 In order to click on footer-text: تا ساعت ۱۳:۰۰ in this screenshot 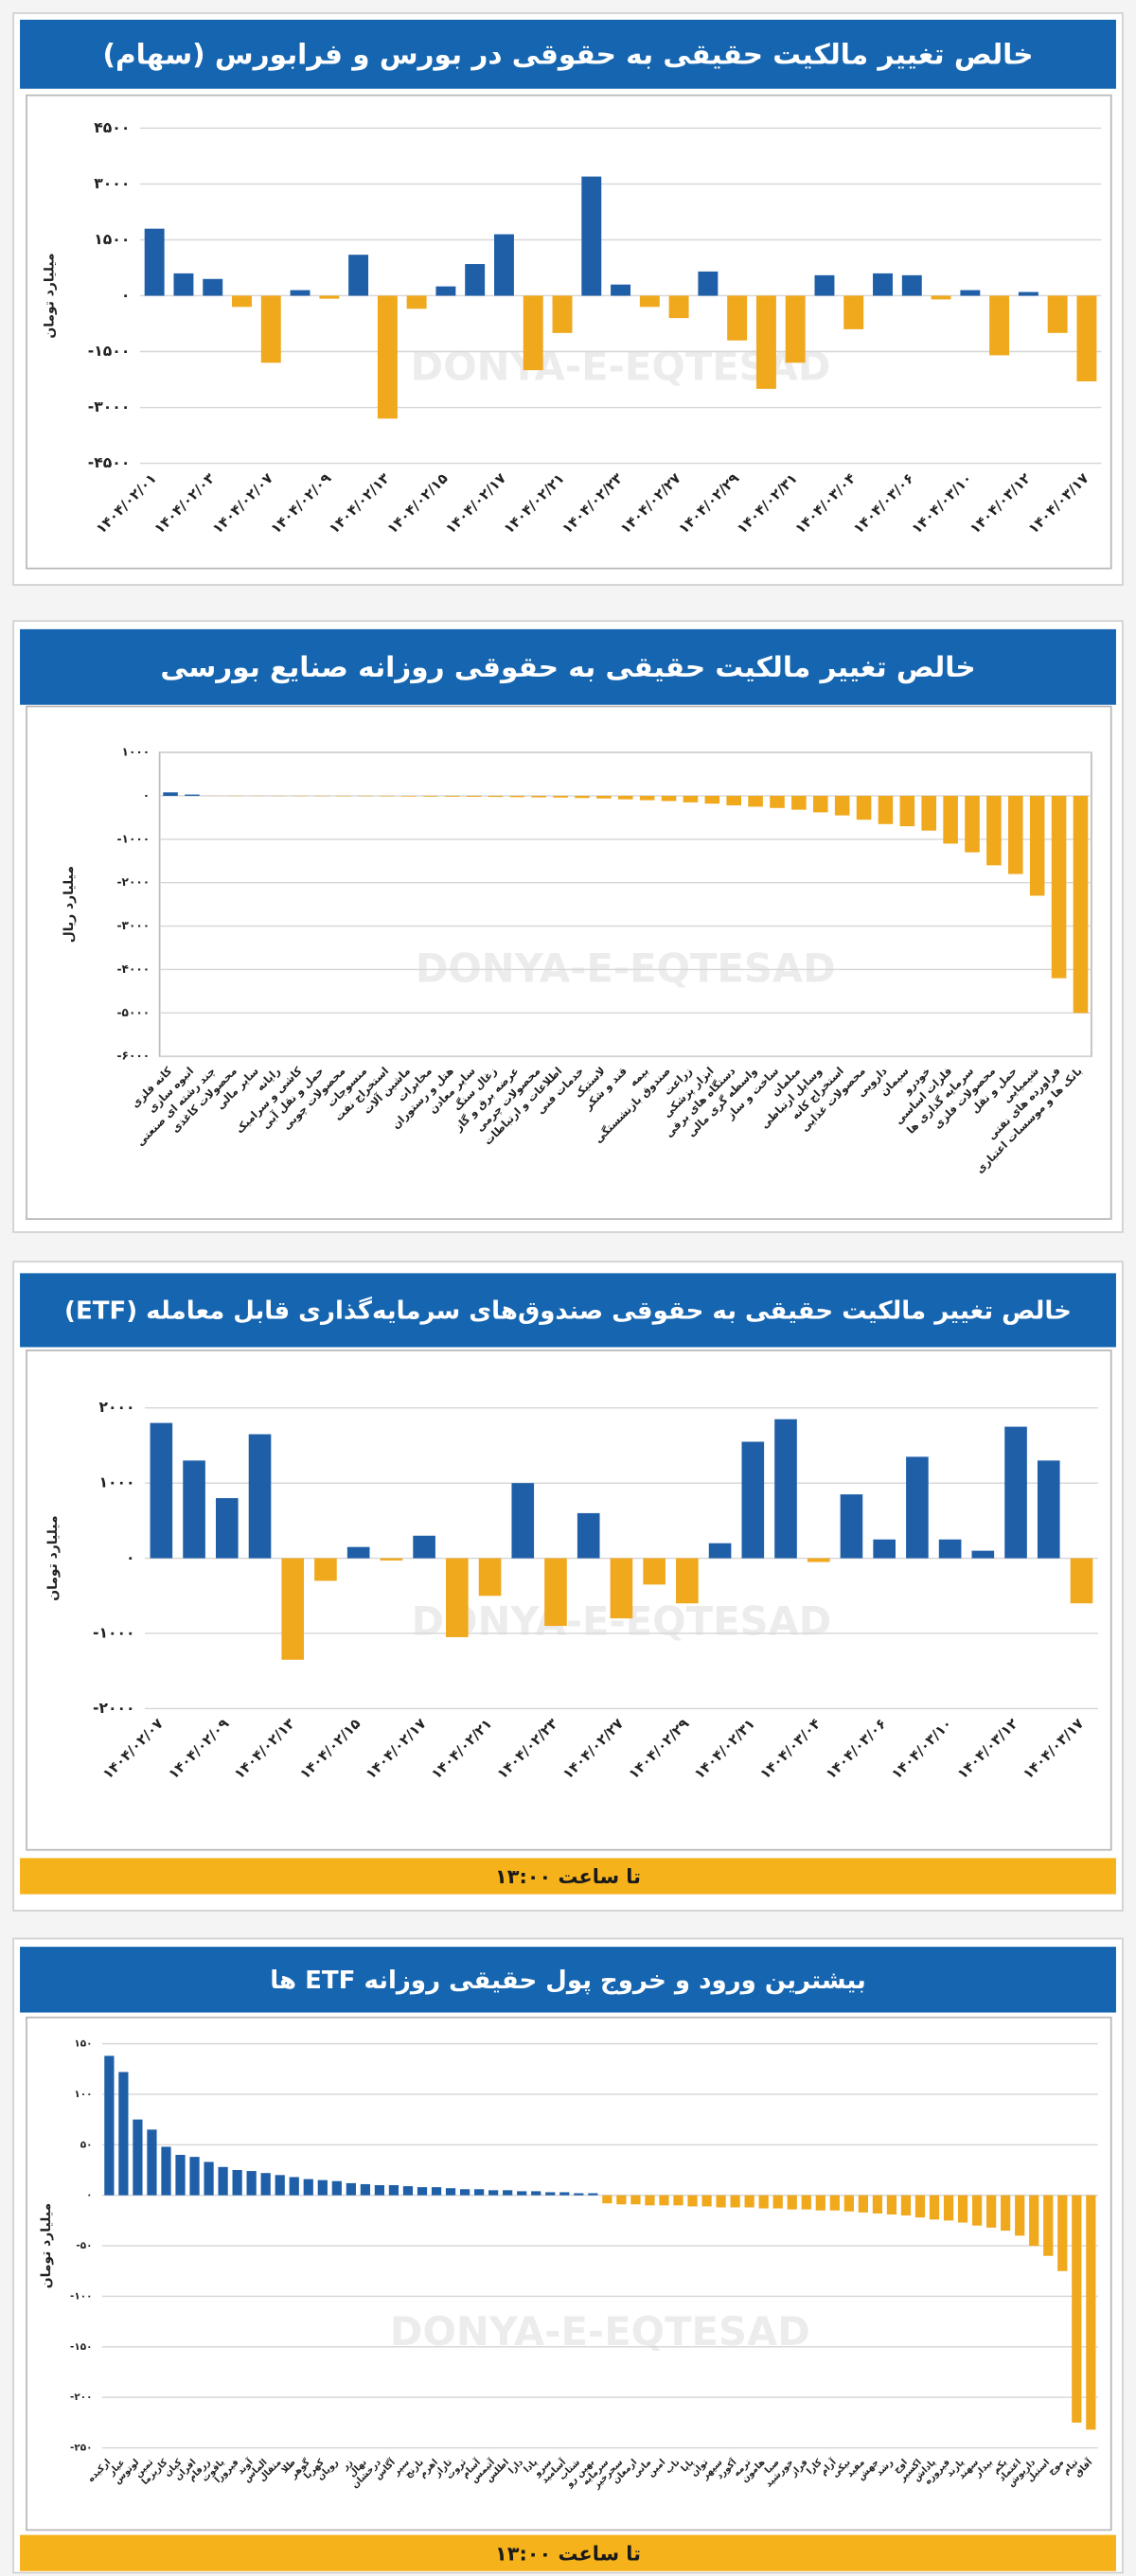, I will do `click(568, 1876)`.